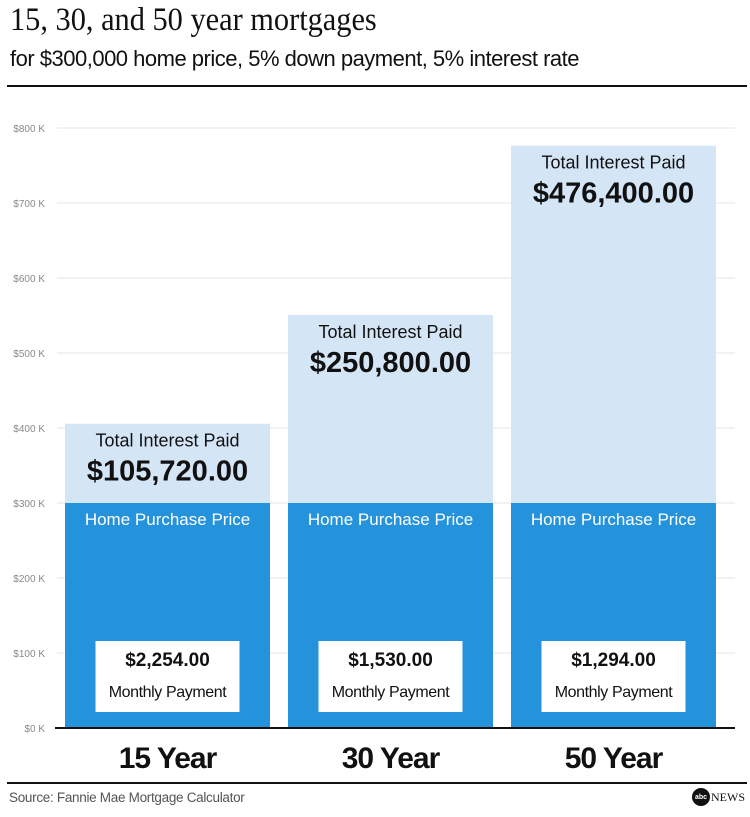 Image resolution: width=750 pixels, height=817 pixels. I want to click on y-tick-label: $800 K, so click(29, 129).